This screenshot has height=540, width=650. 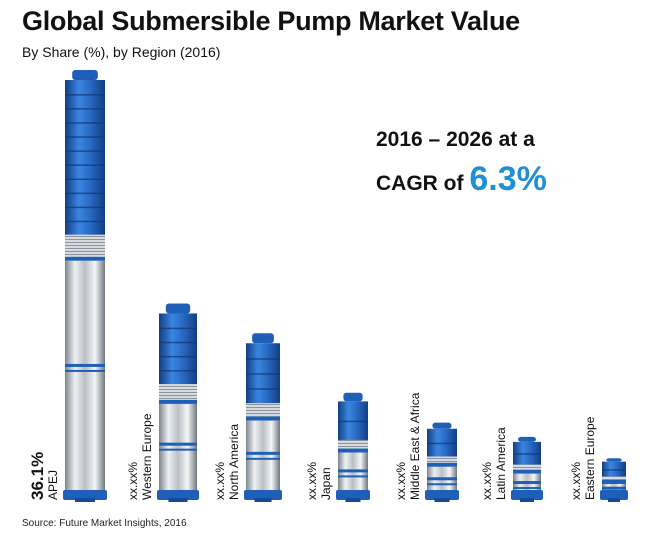 I want to click on cagr-value: 6.3%, so click(x=508, y=179).